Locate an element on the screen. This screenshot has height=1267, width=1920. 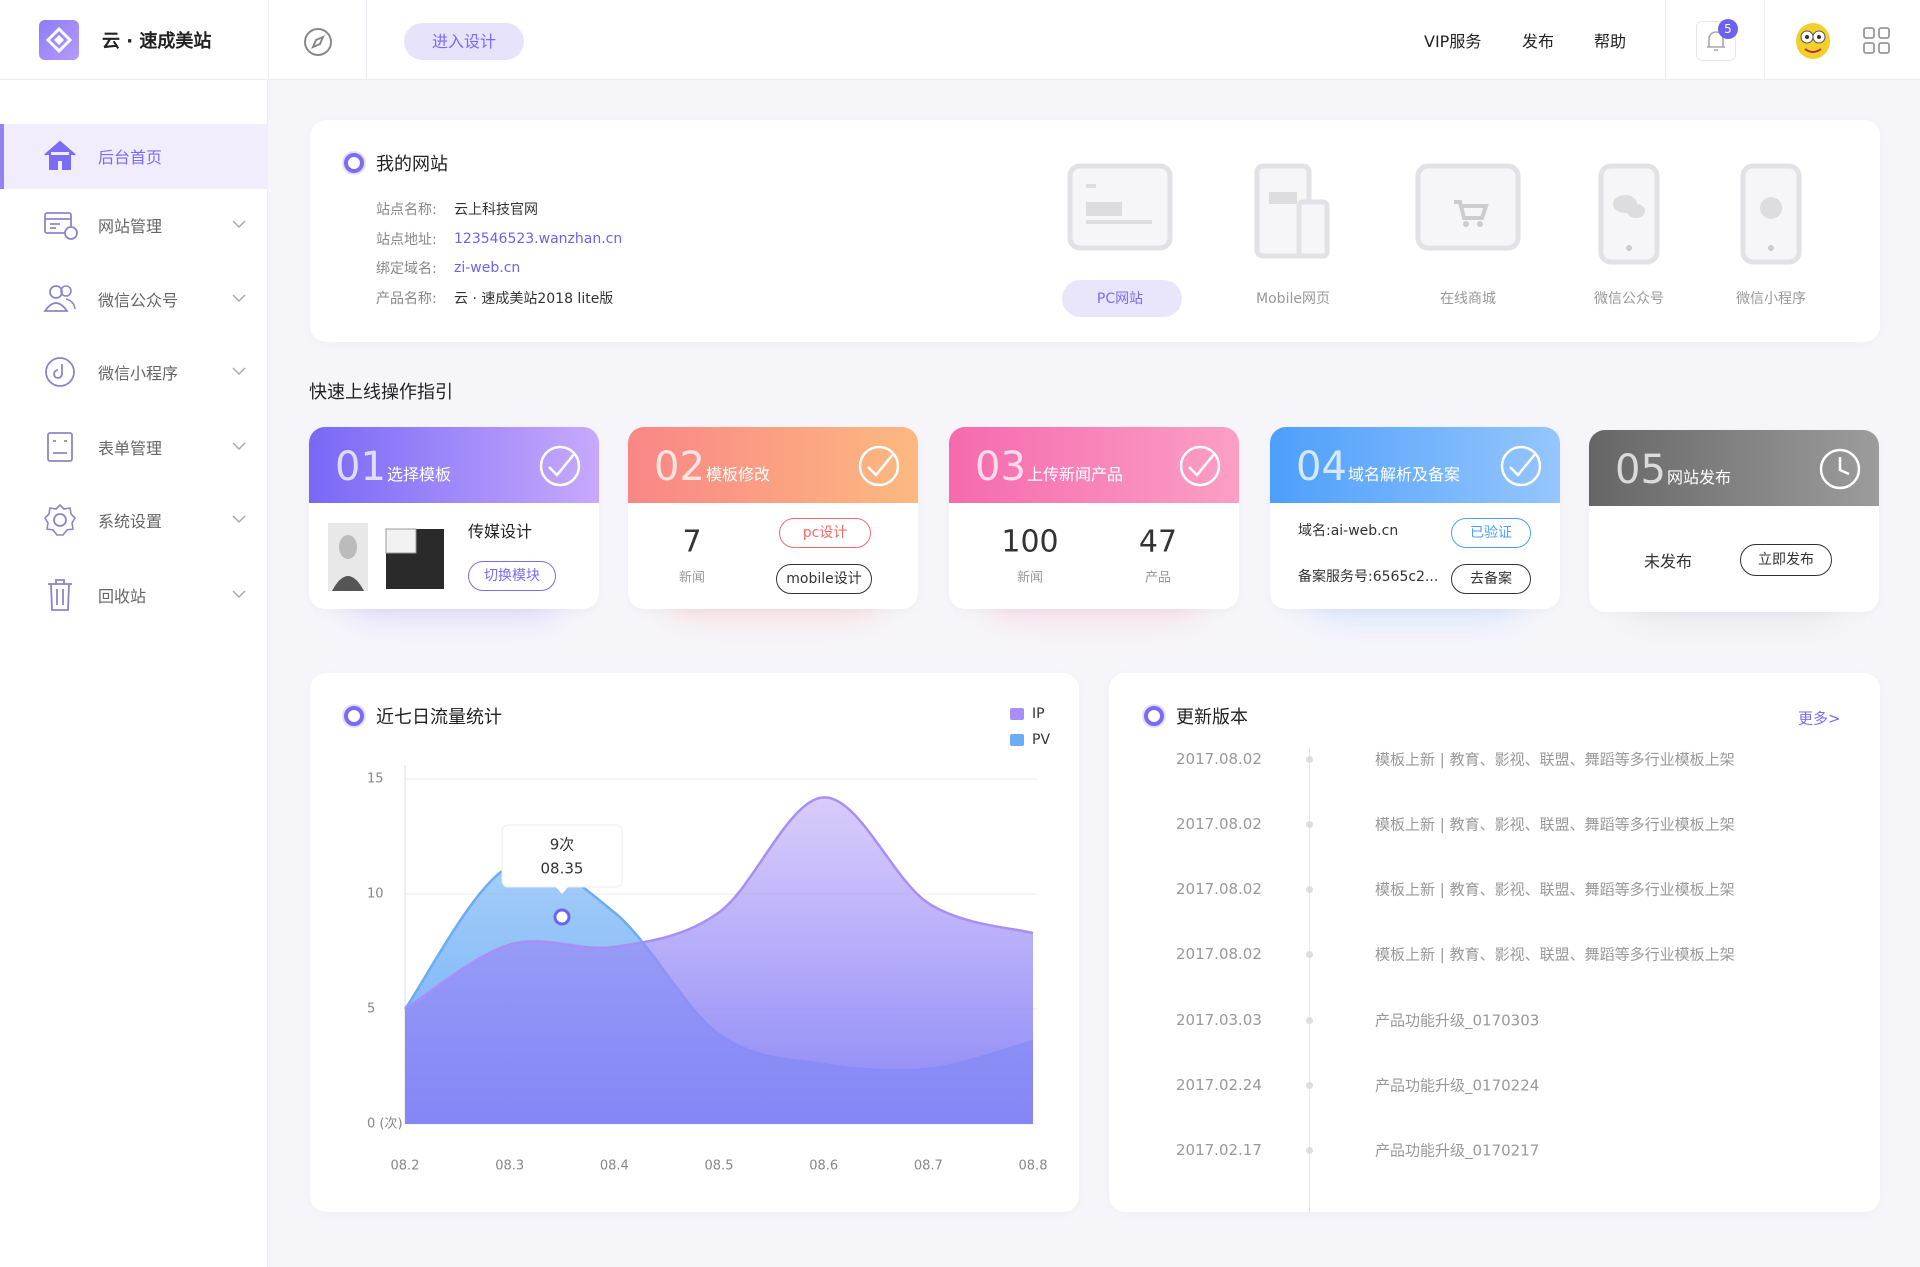
timeline-line is located at coordinates (1309, 979).